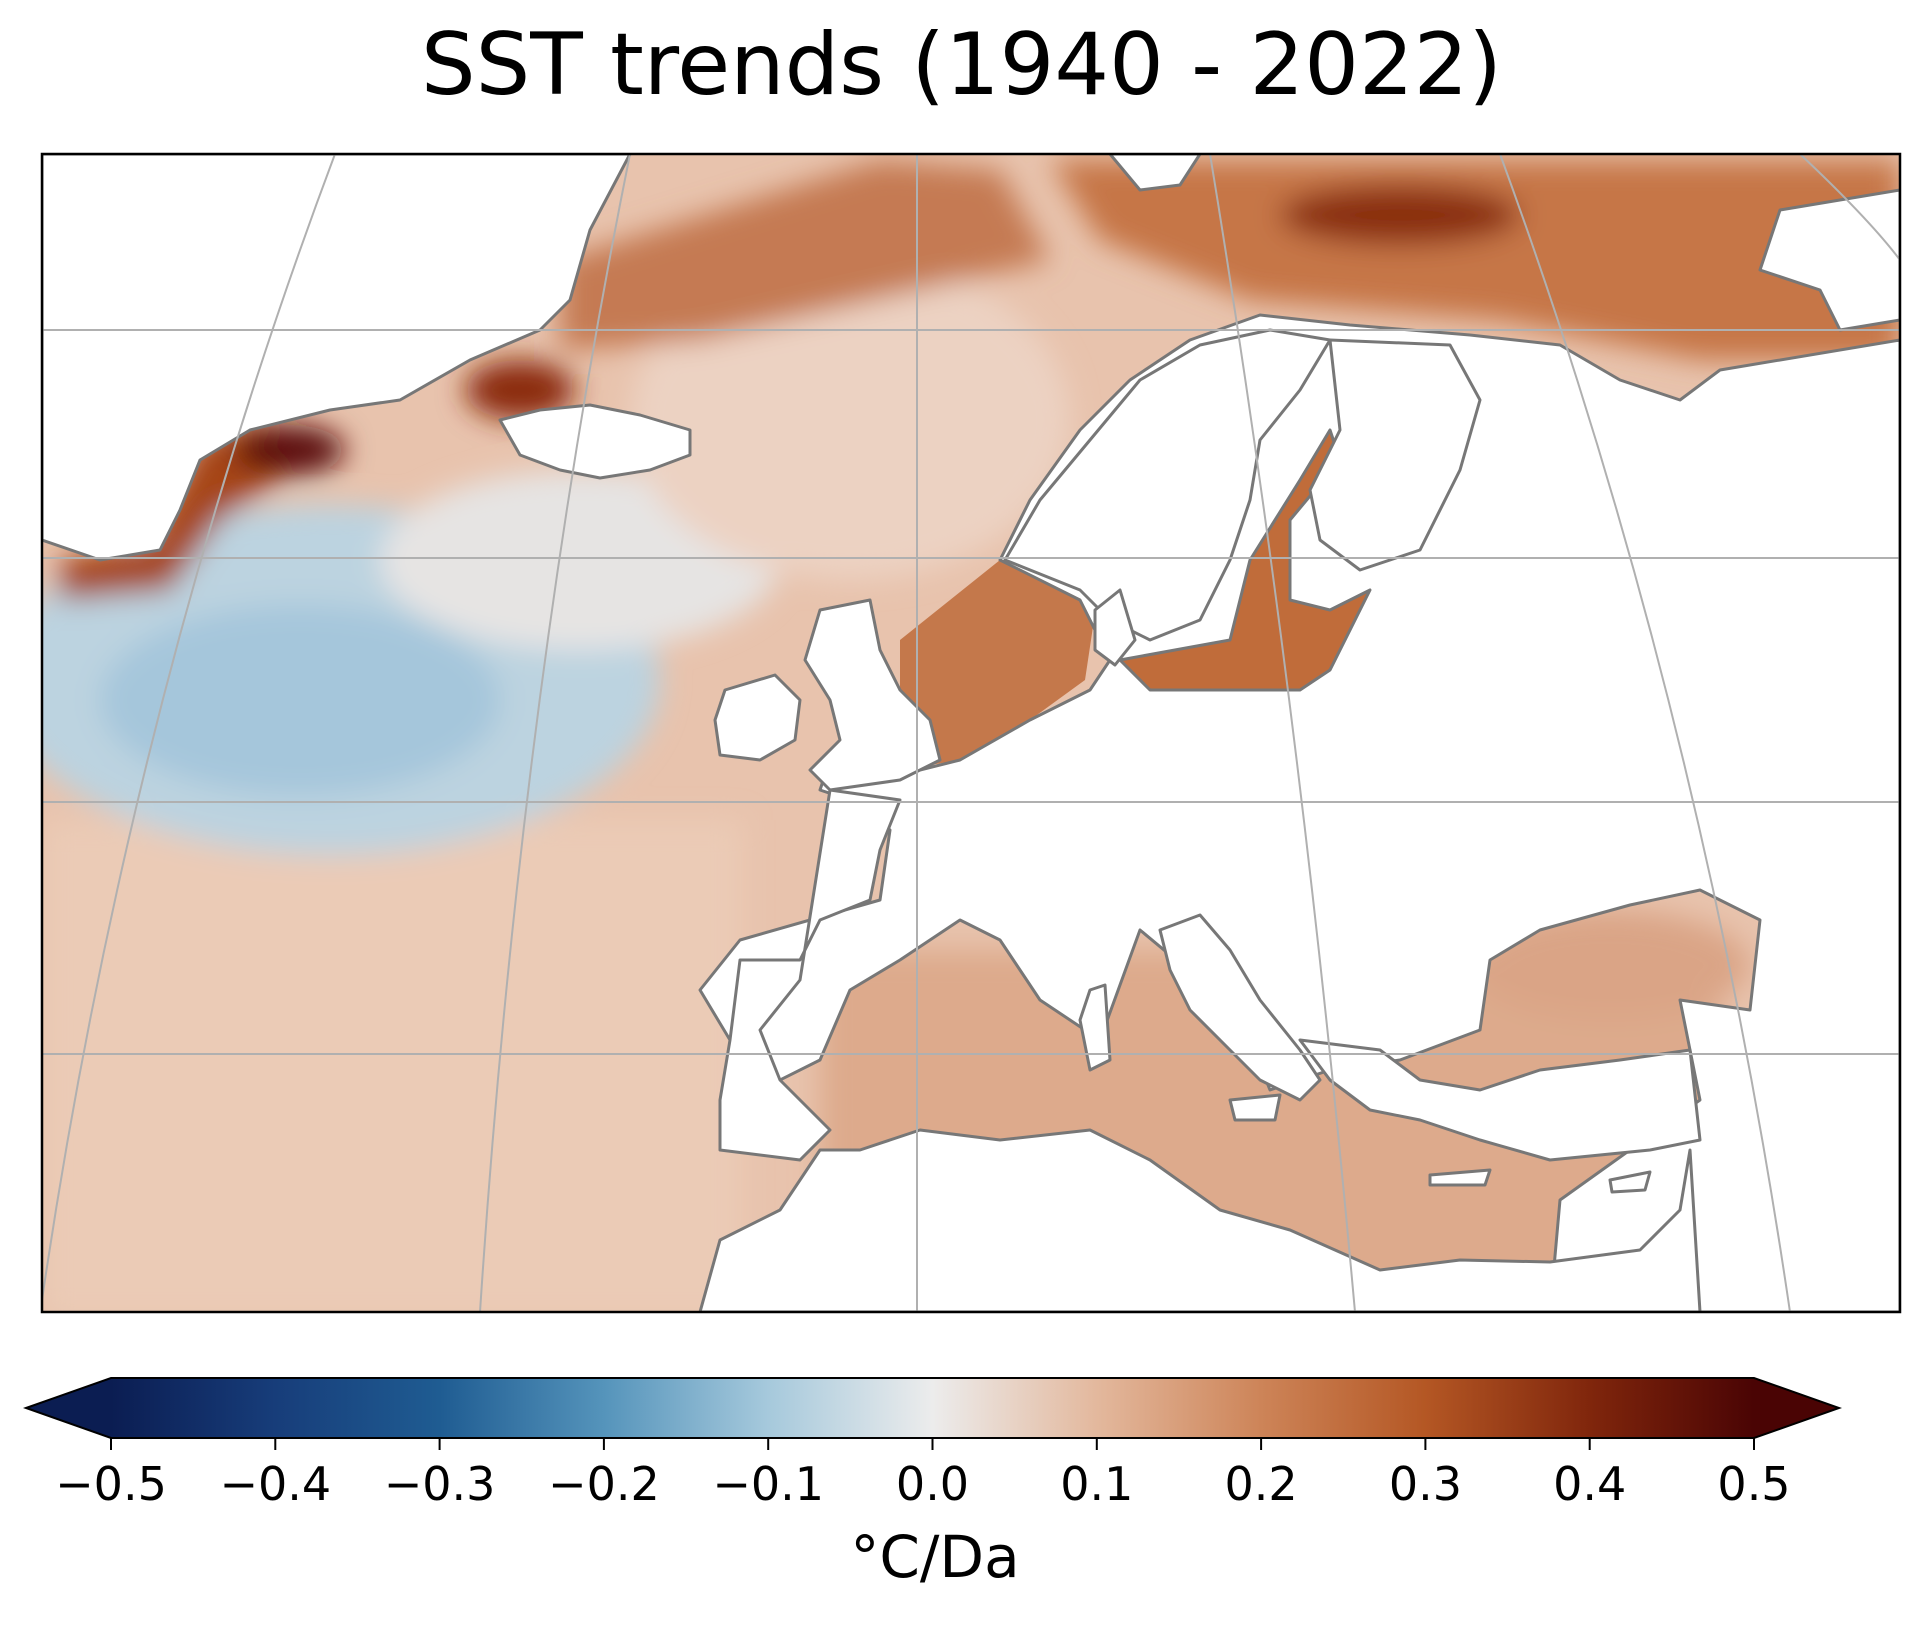 The width and height of the screenshot is (1923, 1627). What do you see at coordinates (1095, 1027) in the screenshot?
I see `sardinia-corsica` at bounding box center [1095, 1027].